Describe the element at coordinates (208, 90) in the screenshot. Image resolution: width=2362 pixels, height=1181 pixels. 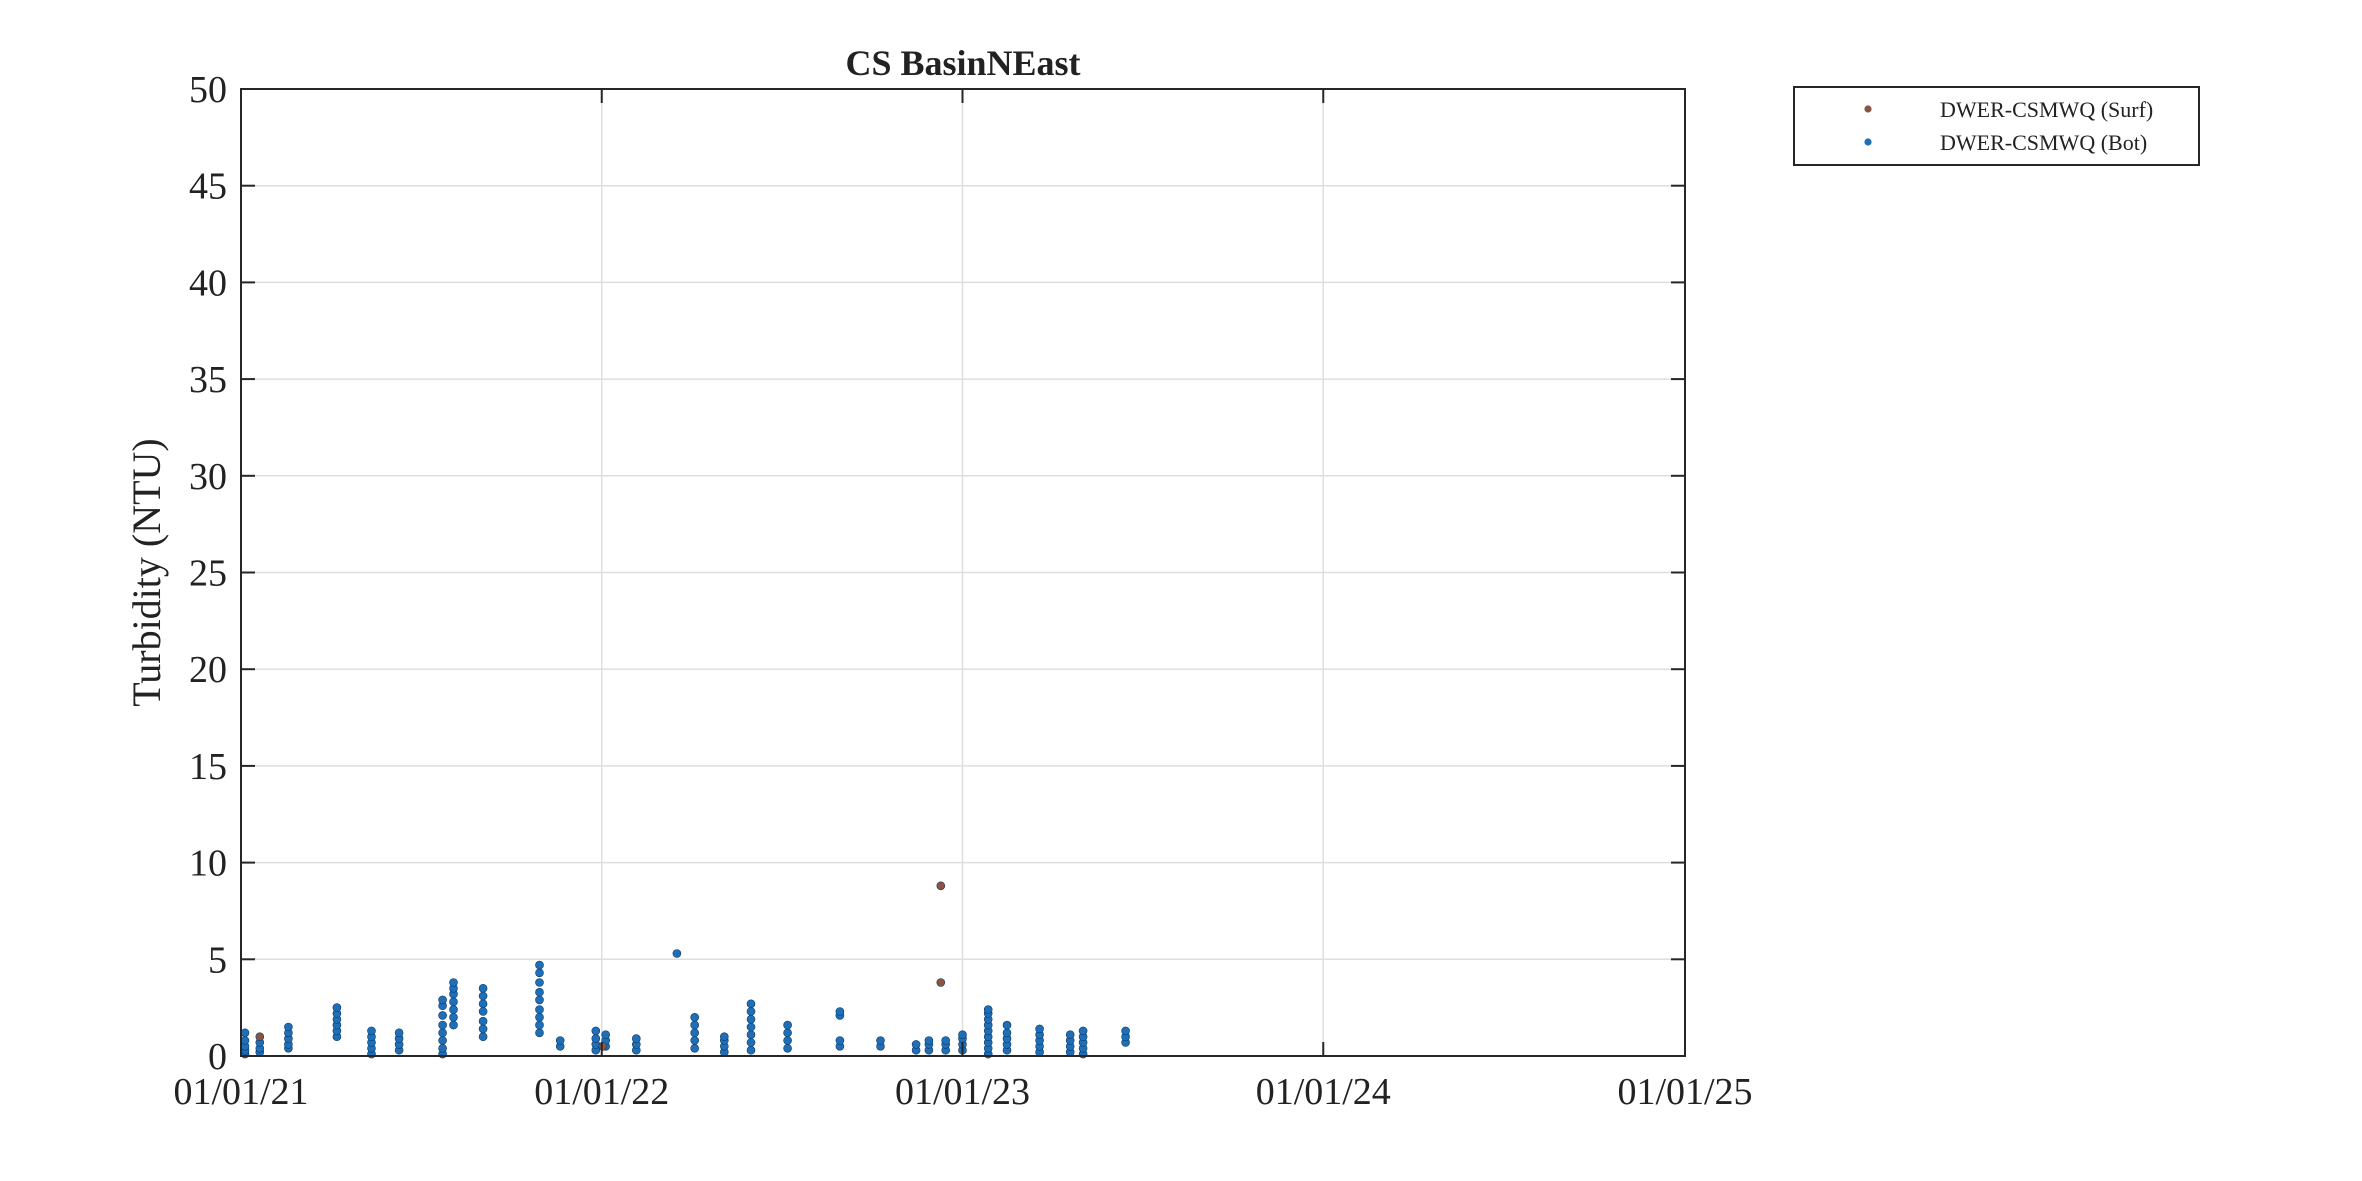
I see `y-tick-label: 50` at that location.